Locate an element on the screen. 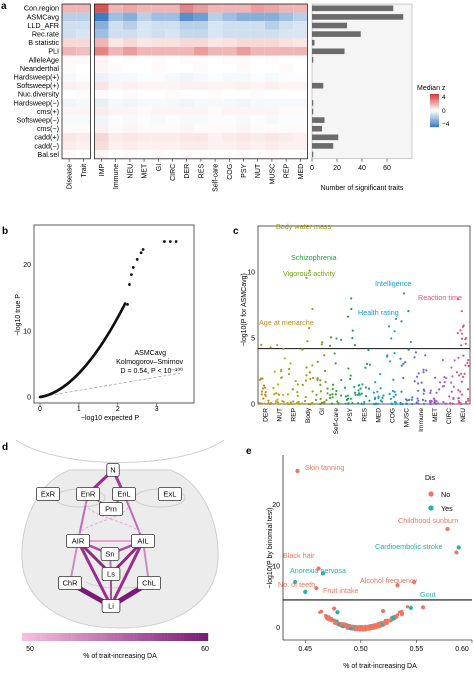  e-legend-label: No is located at coordinates (445, 494).